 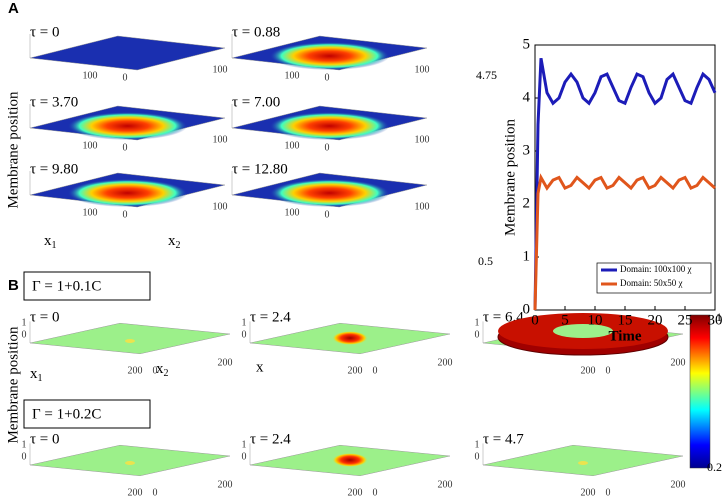 What do you see at coordinates (685, 320) in the screenshot?
I see `x-tick-label: 25` at bounding box center [685, 320].